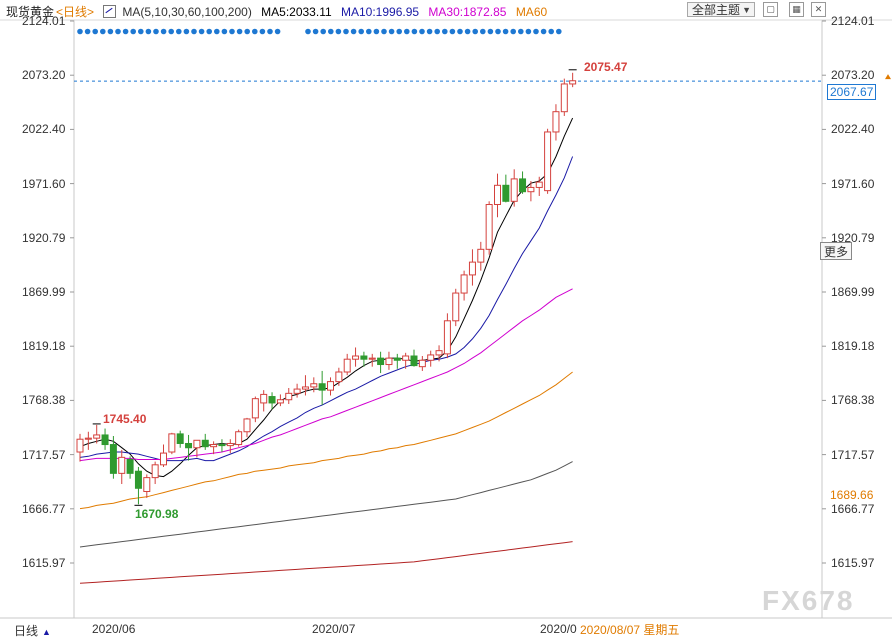  Describe the element at coordinates (296, 12) in the screenshot. I see `ma5-value: MA5:2033.11` at that location.